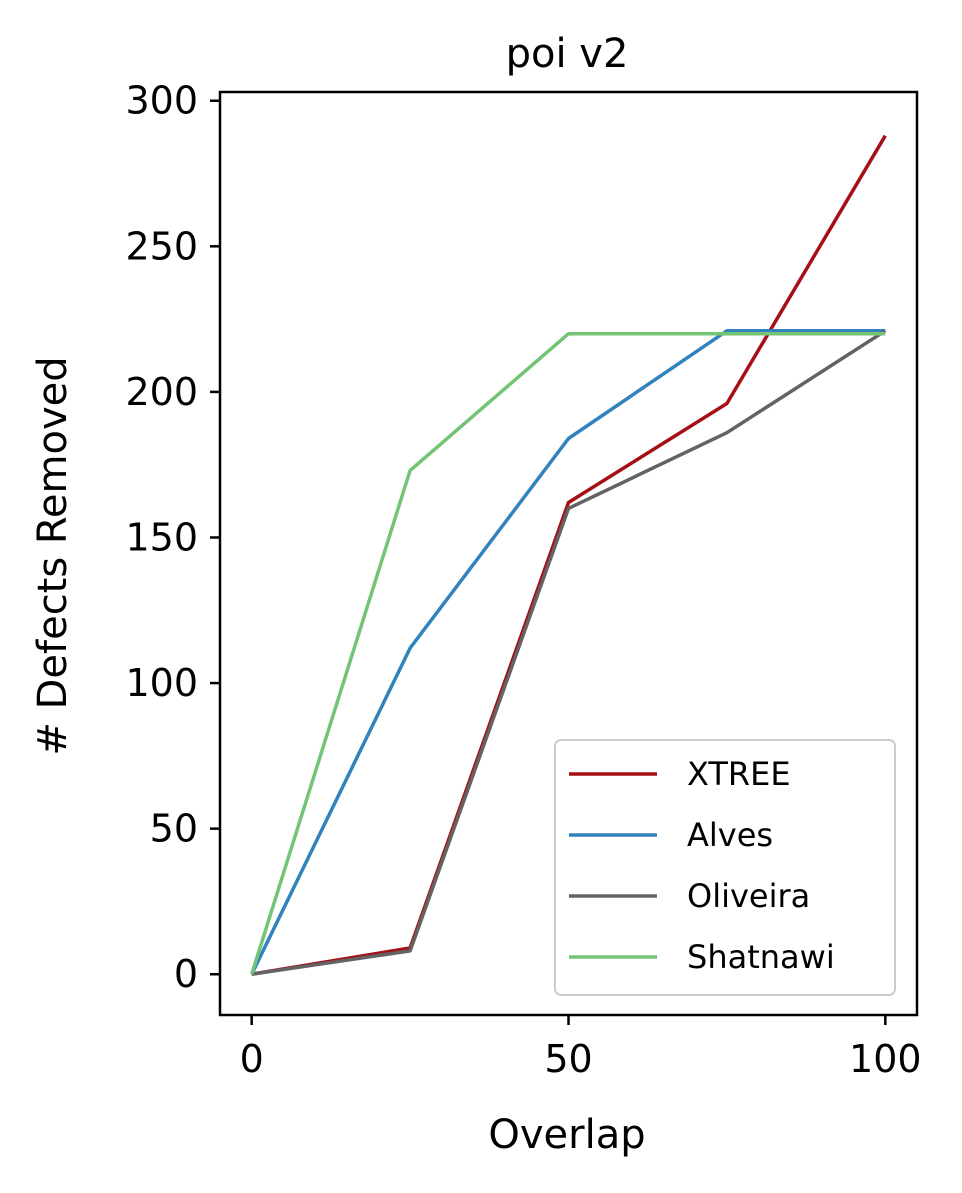  What do you see at coordinates (186, 974) in the screenshot?
I see `y-tick-label: 0` at bounding box center [186, 974].